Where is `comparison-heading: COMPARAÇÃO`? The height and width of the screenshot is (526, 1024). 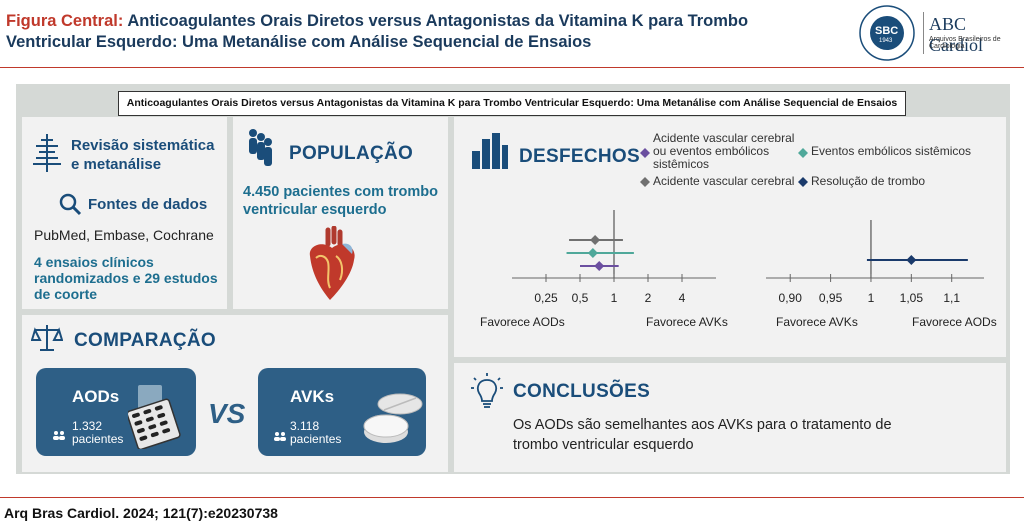 comparison-heading: COMPARAÇÃO is located at coordinates (145, 340).